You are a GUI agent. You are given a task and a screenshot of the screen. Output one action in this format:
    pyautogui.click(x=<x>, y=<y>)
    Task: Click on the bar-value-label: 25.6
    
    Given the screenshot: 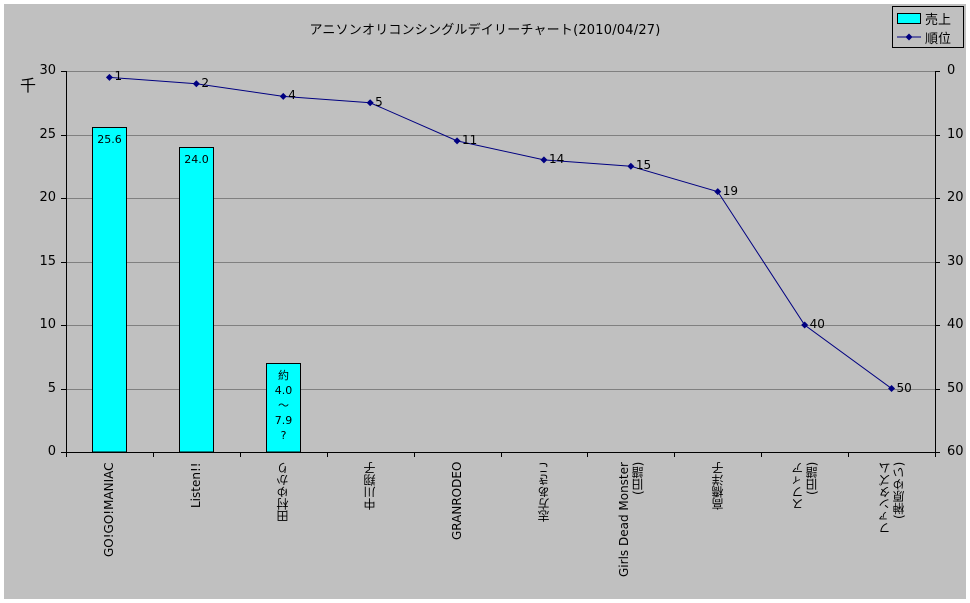 What is the action you would take?
    pyautogui.click(x=109, y=139)
    